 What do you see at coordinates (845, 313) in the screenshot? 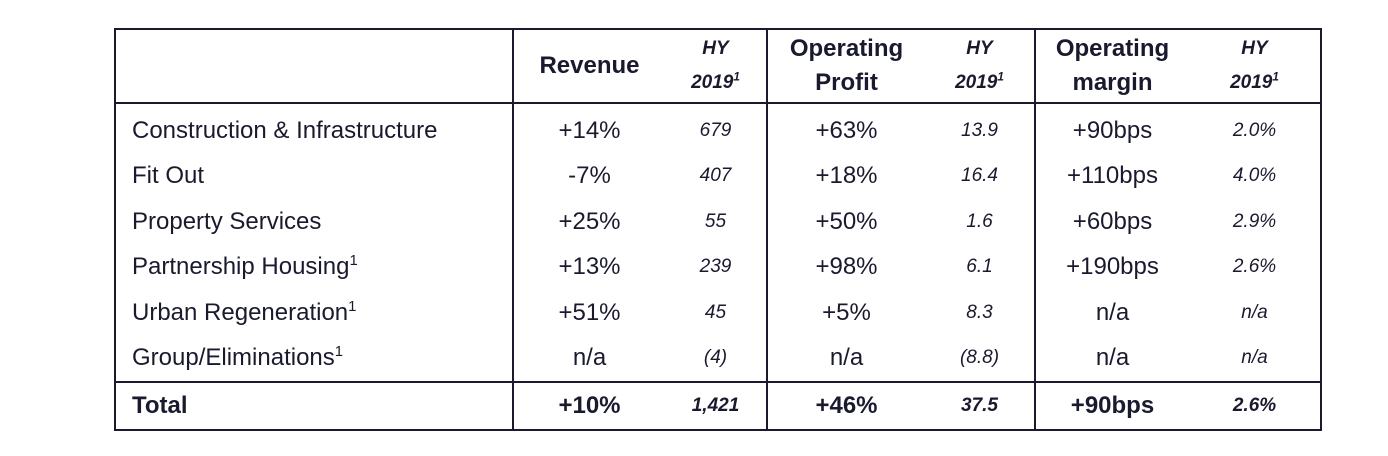
I see `profit-change-cell: +5%` at bounding box center [845, 313].